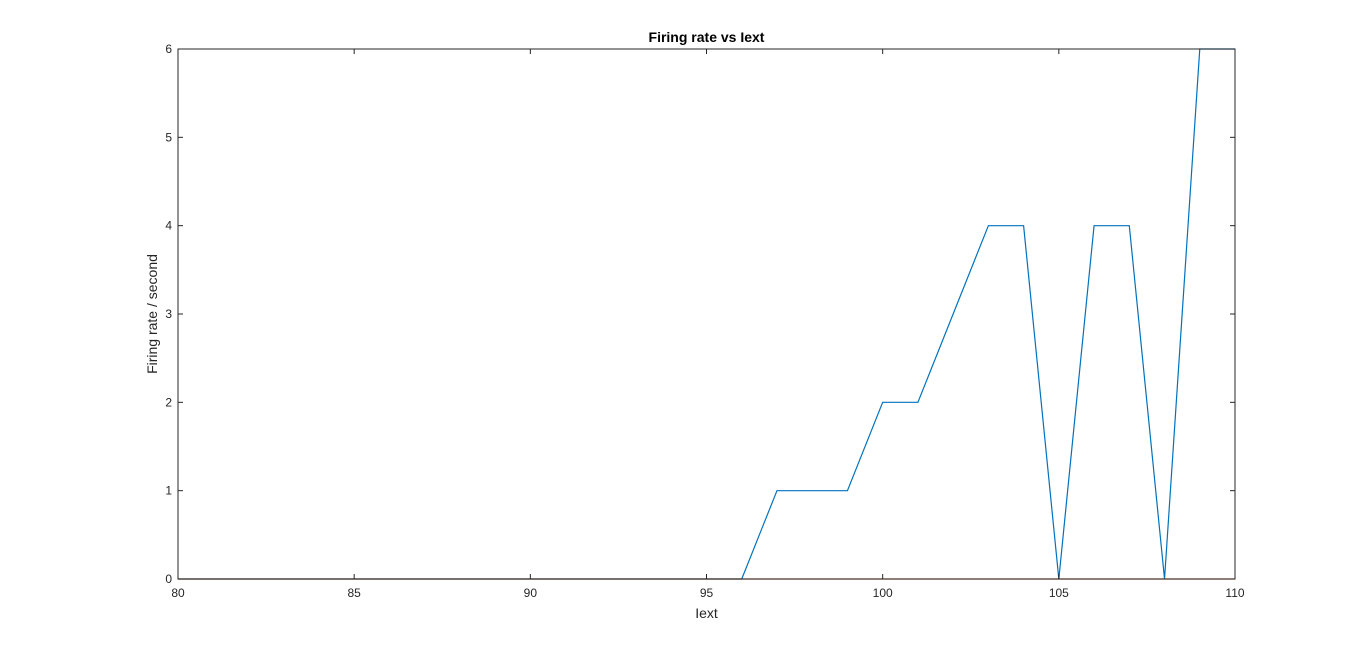  Describe the element at coordinates (707, 593) in the screenshot. I see `x-tick-label: 95` at that location.